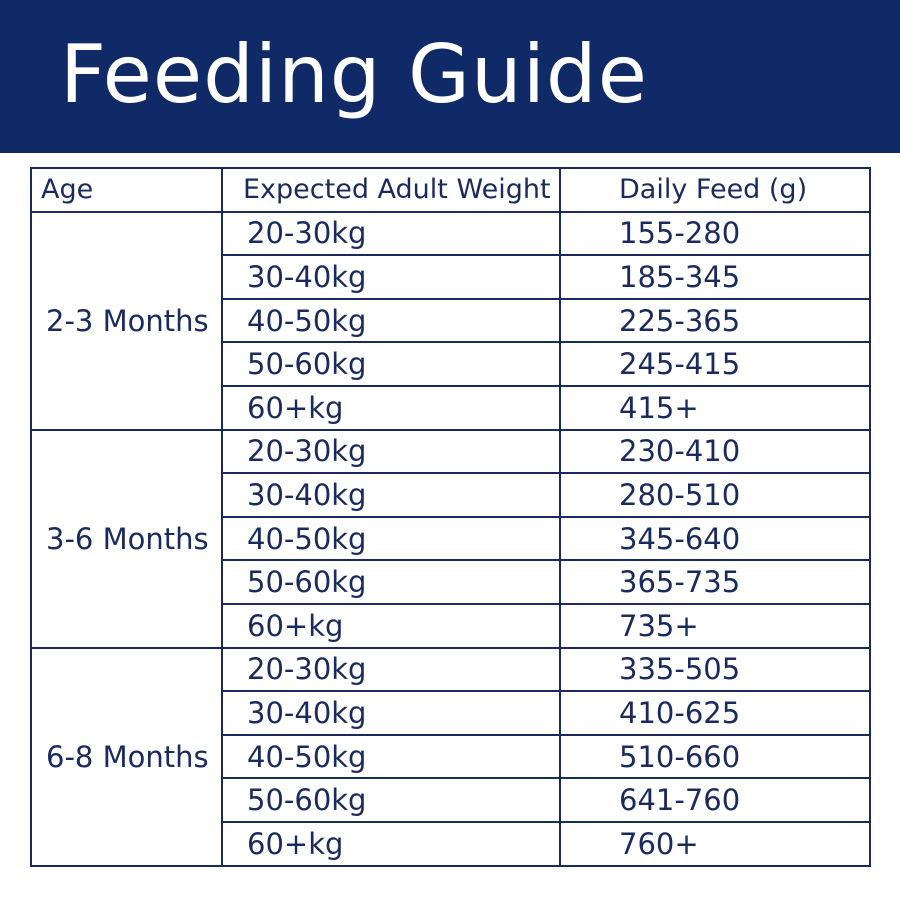 The image size is (900, 900). I want to click on table-row: 30-40kg 185-345, so click(451, 277).